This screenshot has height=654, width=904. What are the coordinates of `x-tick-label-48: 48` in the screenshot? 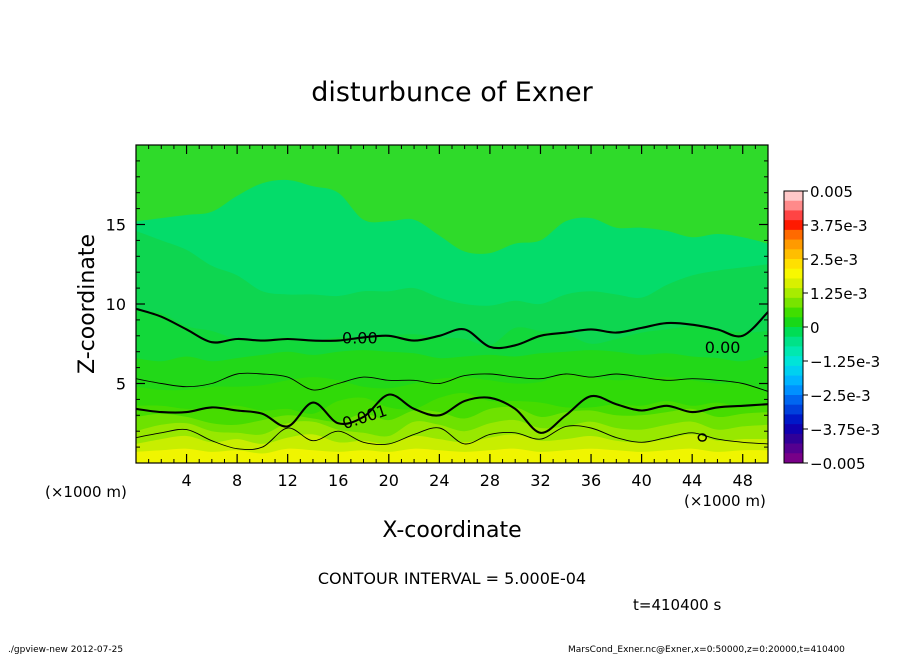 It's located at (743, 480).